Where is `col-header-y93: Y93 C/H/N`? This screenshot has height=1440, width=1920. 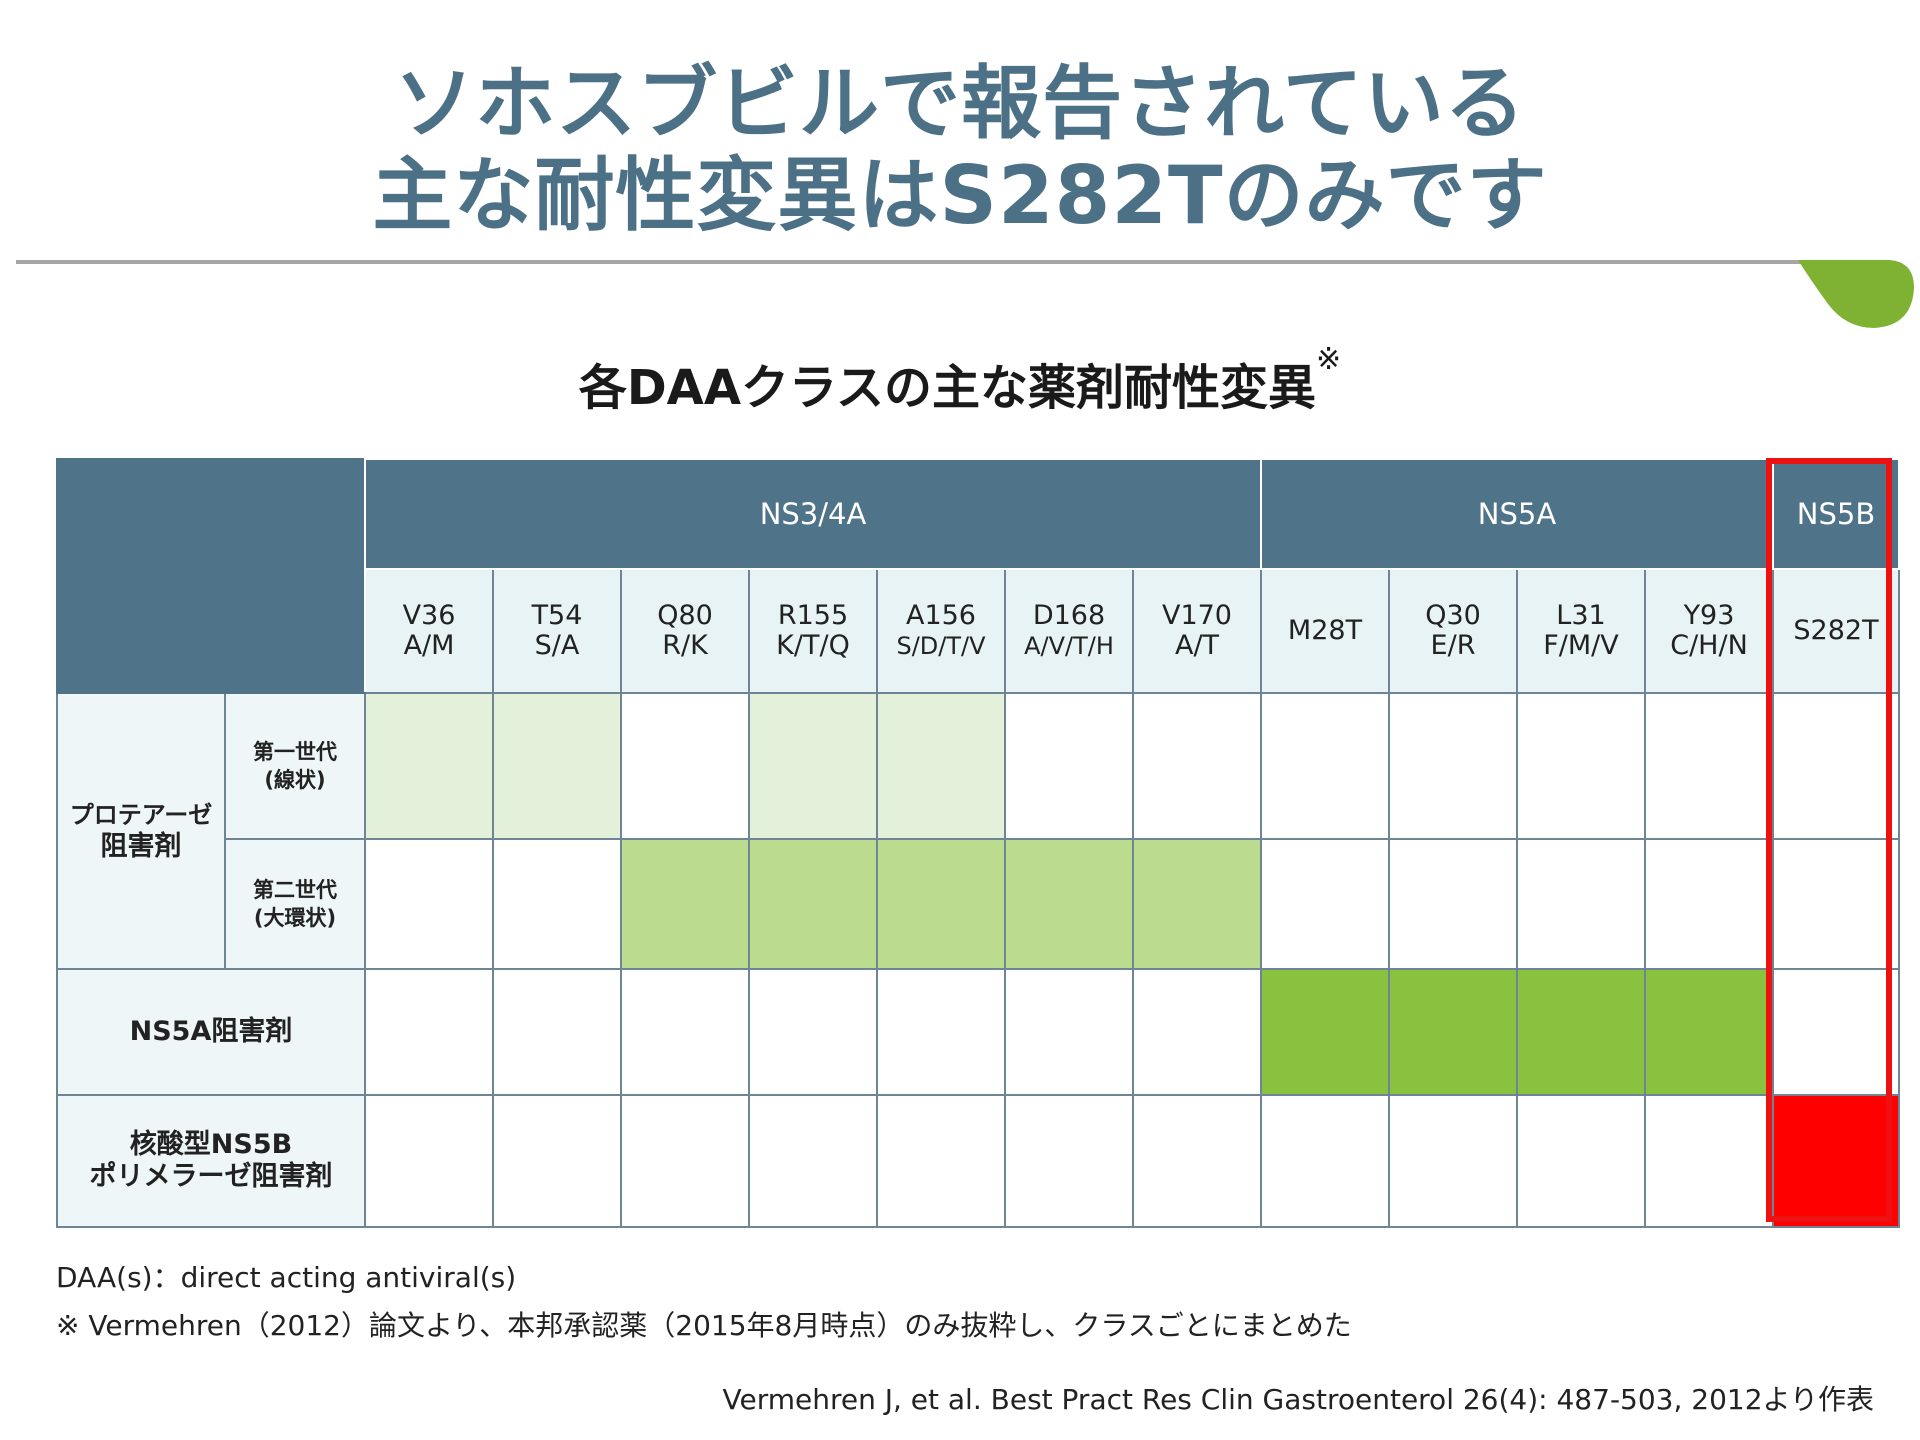
col-header-y93: Y93 C/H/N is located at coordinates (1709, 631).